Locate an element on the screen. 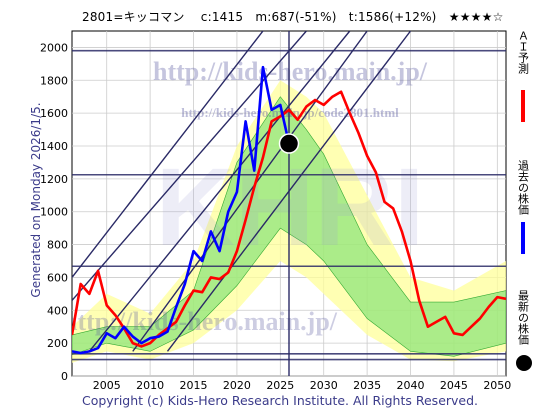  watermark-big-letters: KHRI is located at coordinates (290, 207).